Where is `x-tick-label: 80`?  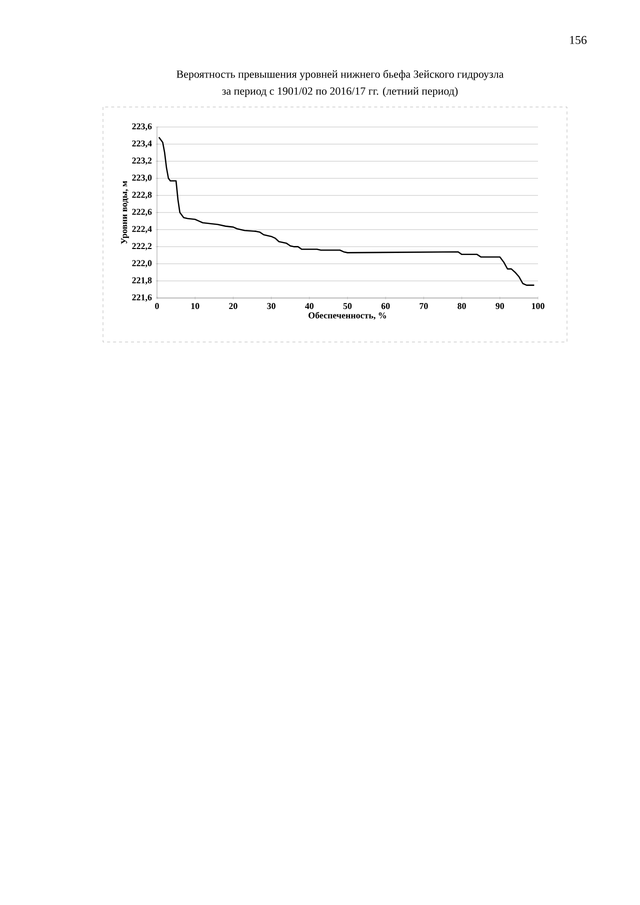
x-tick-label: 80 is located at coordinates (462, 306).